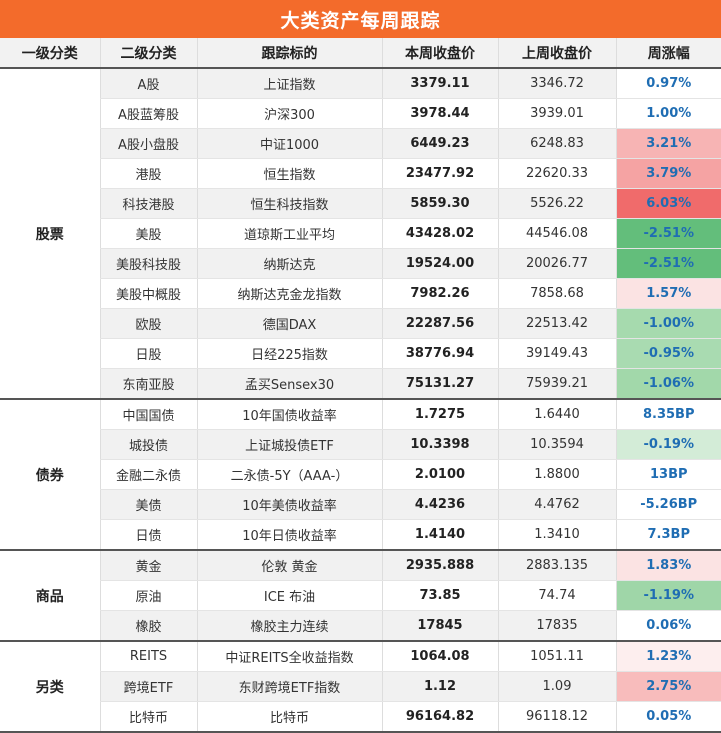 The image size is (721, 733). What do you see at coordinates (668, 595) in the screenshot?
I see `weekly-change-cell: -1.19%` at bounding box center [668, 595].